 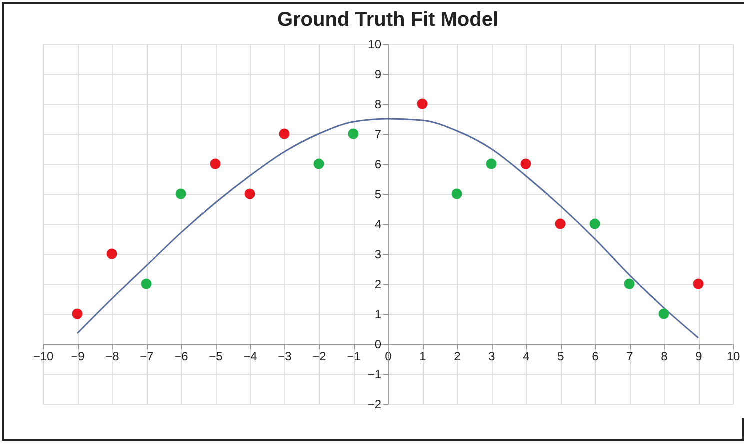 What do you see at coordinates (378, 255) in the screenshot?
I see `y-tick-label: 3` at bounding box center [378, 255].